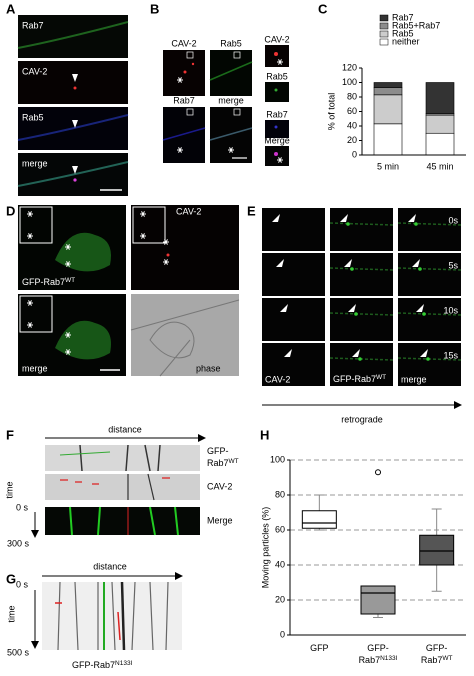 This screenshot has width=474, height=676. What do you see at coordinates (11, 8) in the screenshot?
I see `panel-label: A` at bounding box center [11, 8].